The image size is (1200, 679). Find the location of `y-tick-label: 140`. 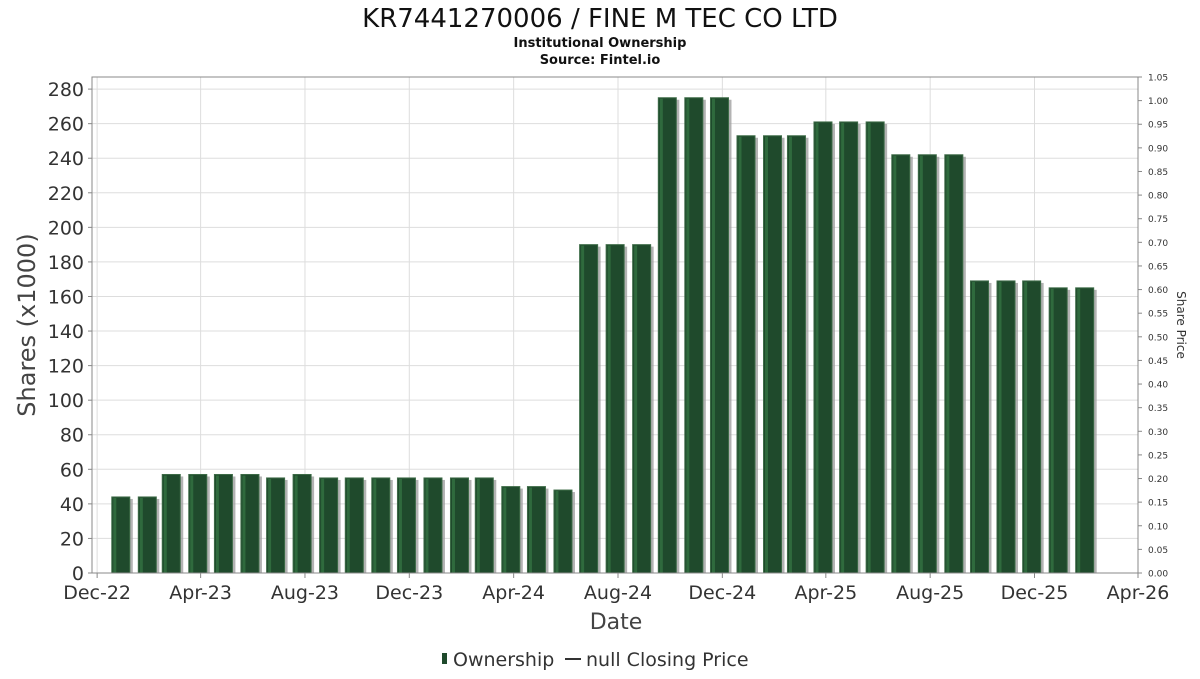

y-tick-label: 140 is located at coordinates (66, 332).